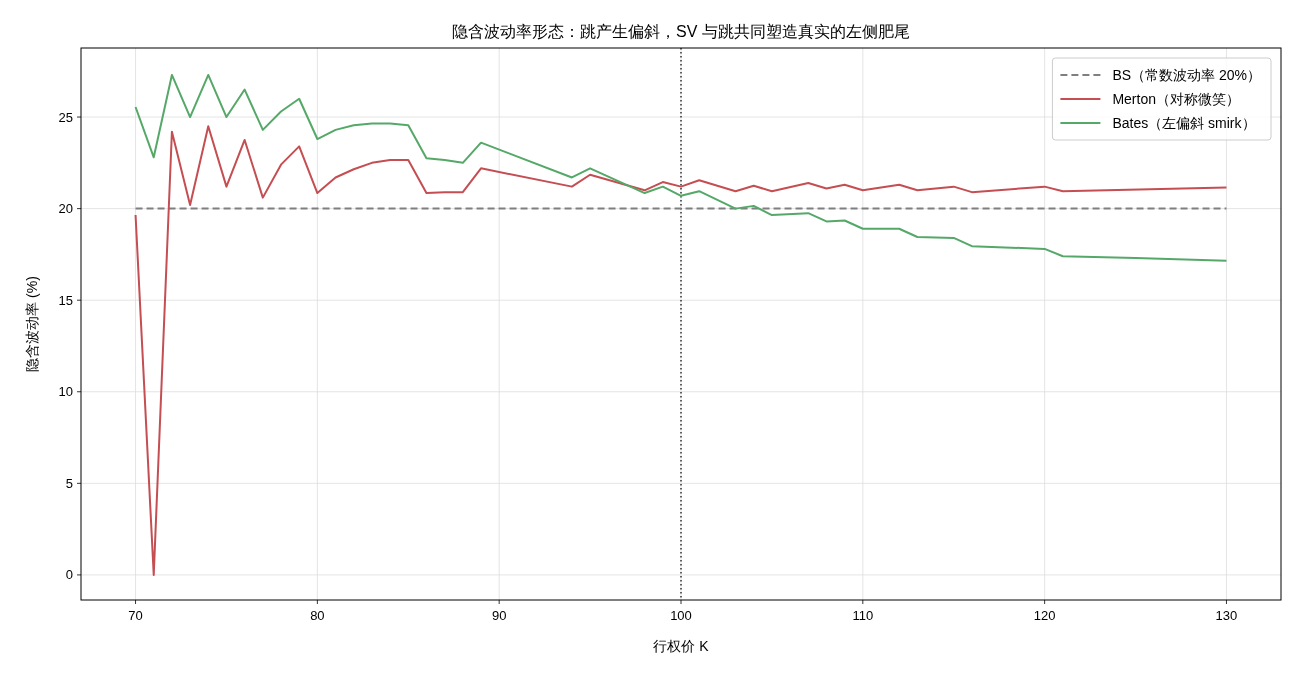  Describe the element at coordinates (65, 117) in the screenshot. I see `y-tick-label: 25` at that location.